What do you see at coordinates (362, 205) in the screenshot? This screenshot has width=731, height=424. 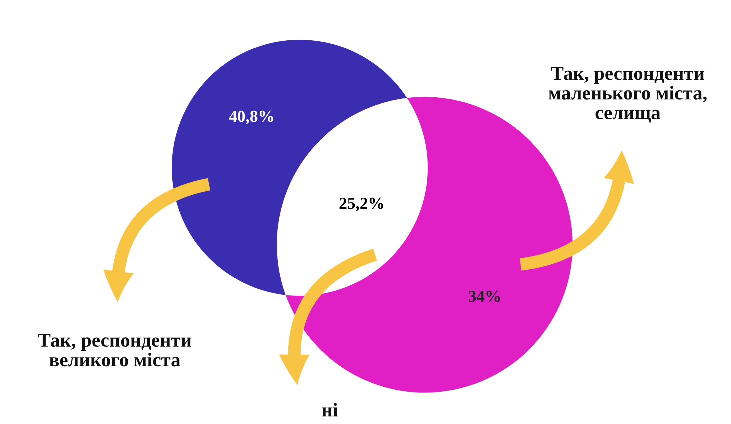 I see `data-label: 25,2%` at bounding box center [362, 205].